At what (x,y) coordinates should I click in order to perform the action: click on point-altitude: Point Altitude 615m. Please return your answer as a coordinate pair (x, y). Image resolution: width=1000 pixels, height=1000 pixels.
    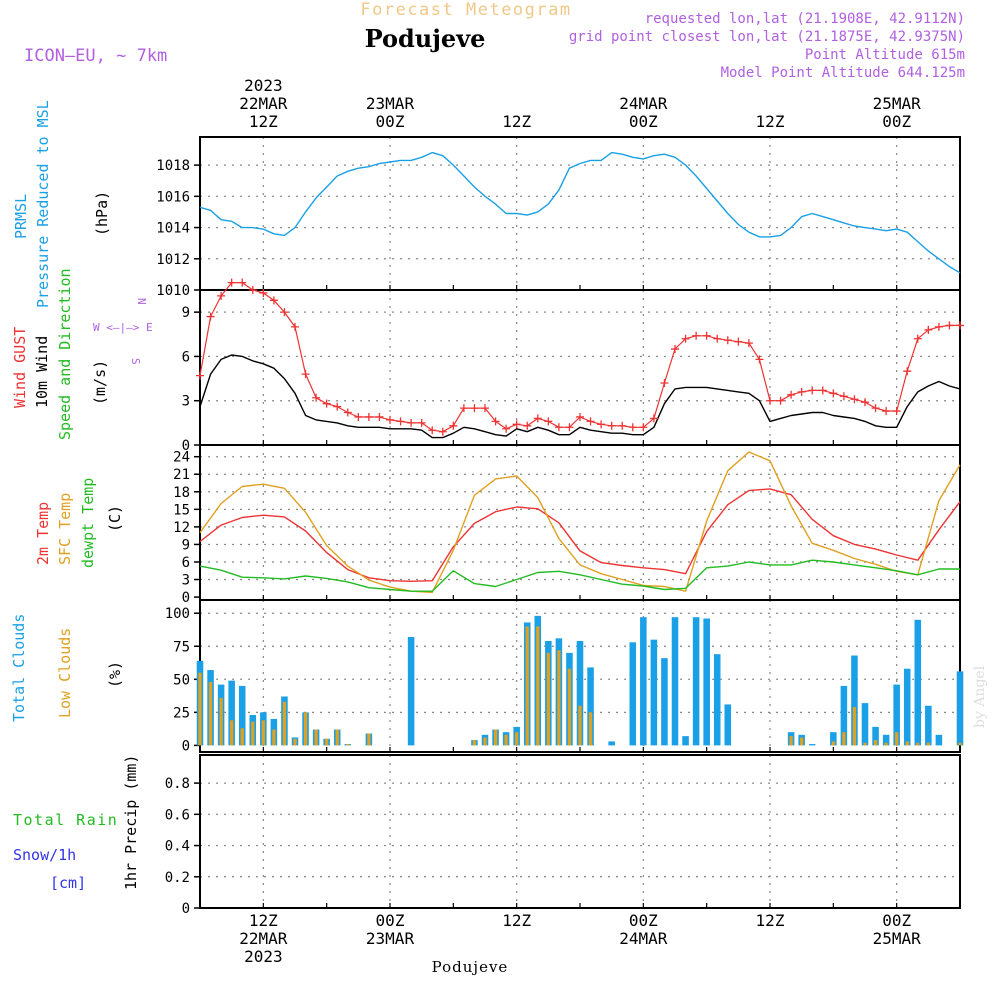
    Looking at the image, I should click on (885, 55).